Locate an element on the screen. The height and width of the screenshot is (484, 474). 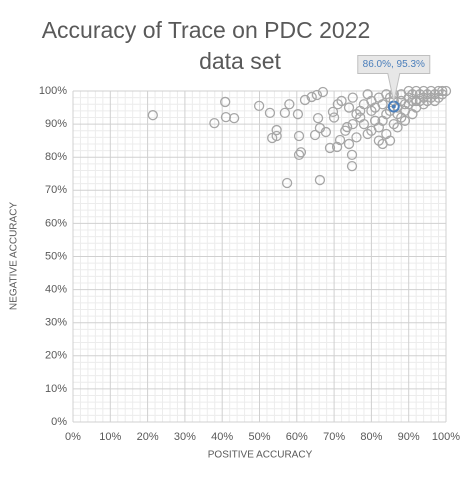
y-axis-title: NEGATIVE ACCURACY is located at coordinates (14, 256).